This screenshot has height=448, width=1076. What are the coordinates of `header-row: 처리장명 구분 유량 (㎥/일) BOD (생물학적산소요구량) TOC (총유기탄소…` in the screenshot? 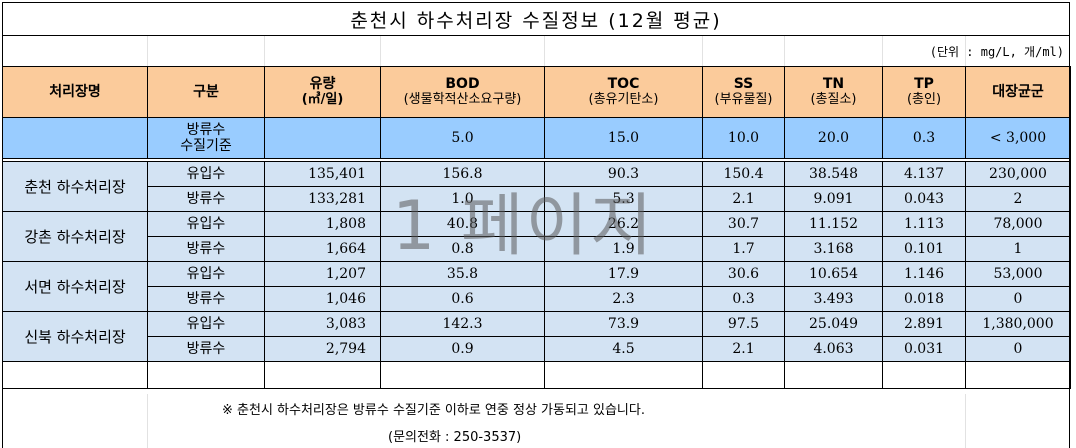 It's located at (536, 92).